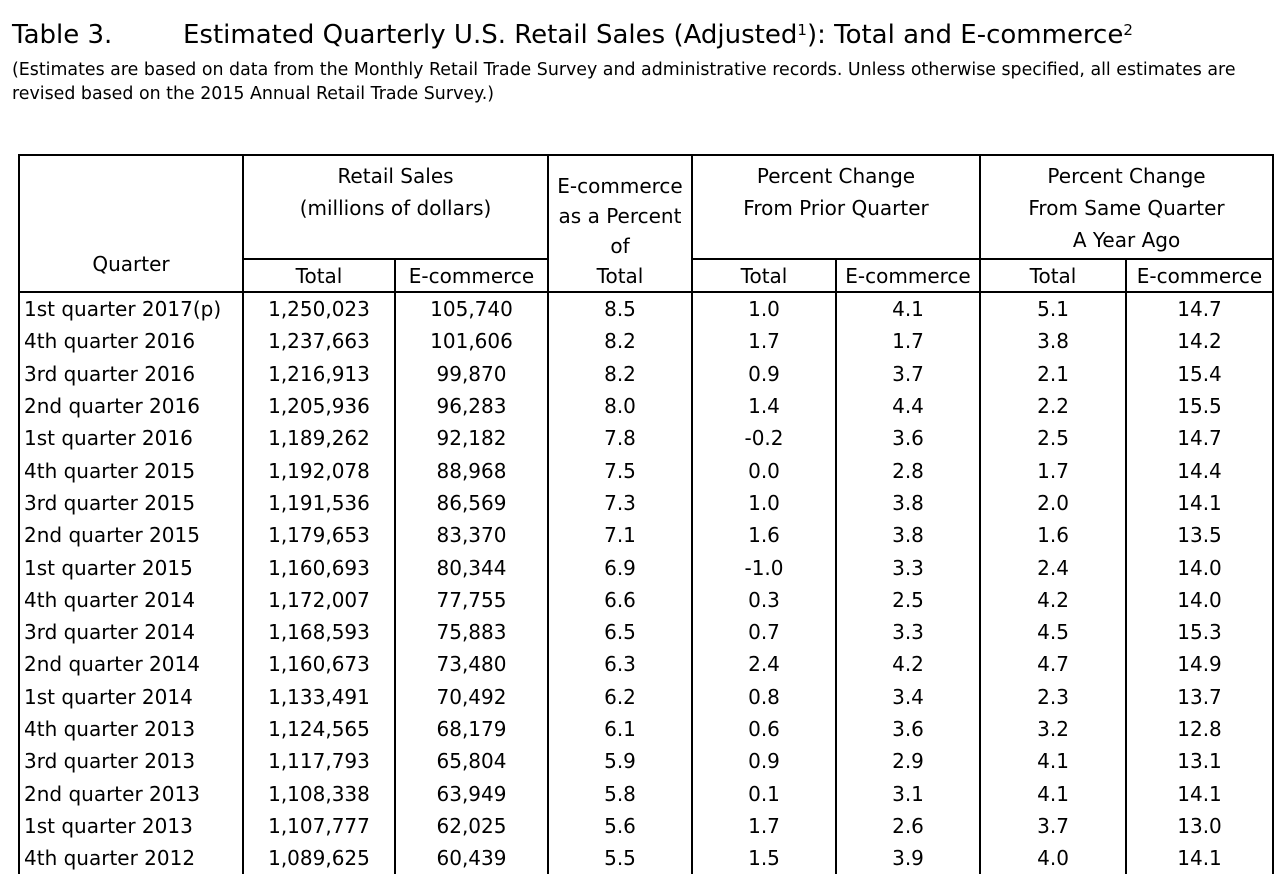 This screenshot has width=1281, height=874. What do you see at coordinates (1200, 535) in the screenshot?
I see `yearago-ecommerce-cell: 13.5` at bounding box center [1200, 535].